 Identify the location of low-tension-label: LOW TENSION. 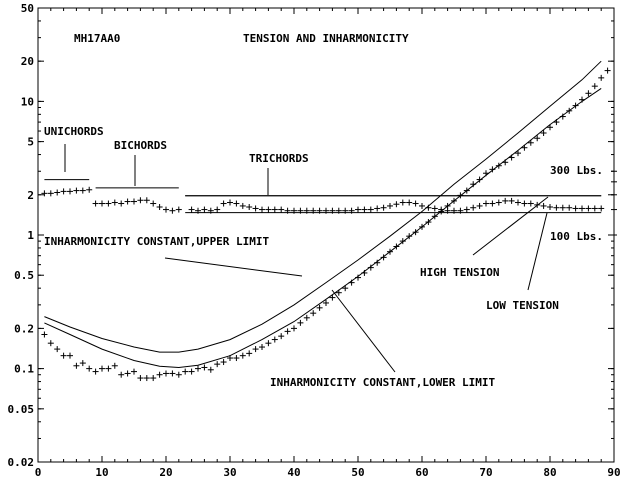
(522, 305).